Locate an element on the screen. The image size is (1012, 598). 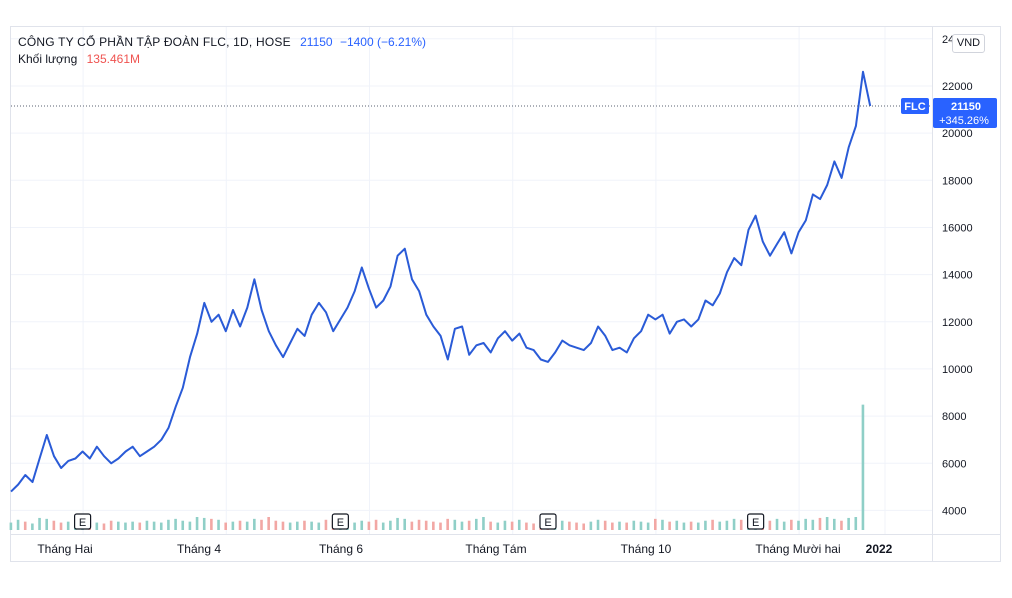
currency-button: VND is located at coordinates (968, 43).